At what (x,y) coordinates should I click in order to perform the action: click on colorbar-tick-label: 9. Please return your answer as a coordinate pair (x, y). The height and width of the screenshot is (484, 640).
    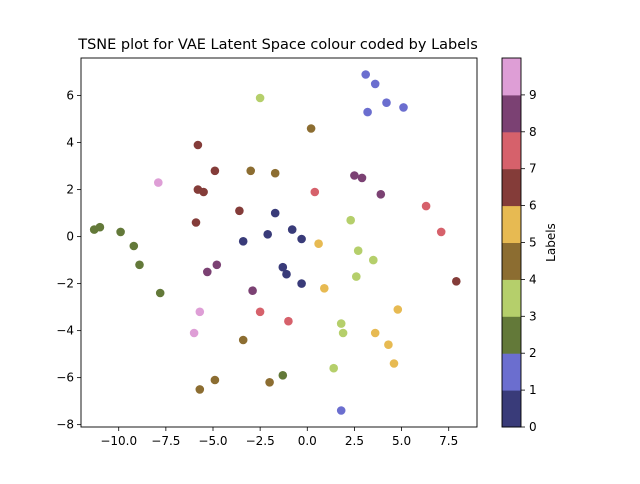
    Looking at the image, I should click on (533, 95).